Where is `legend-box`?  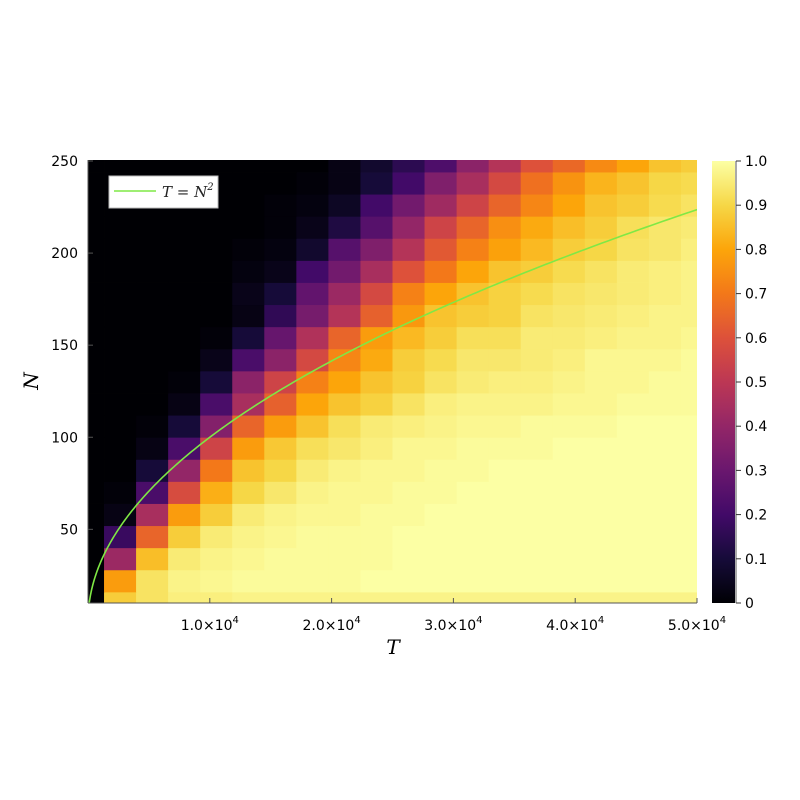
legend-box is located at coordinates (163, 192).